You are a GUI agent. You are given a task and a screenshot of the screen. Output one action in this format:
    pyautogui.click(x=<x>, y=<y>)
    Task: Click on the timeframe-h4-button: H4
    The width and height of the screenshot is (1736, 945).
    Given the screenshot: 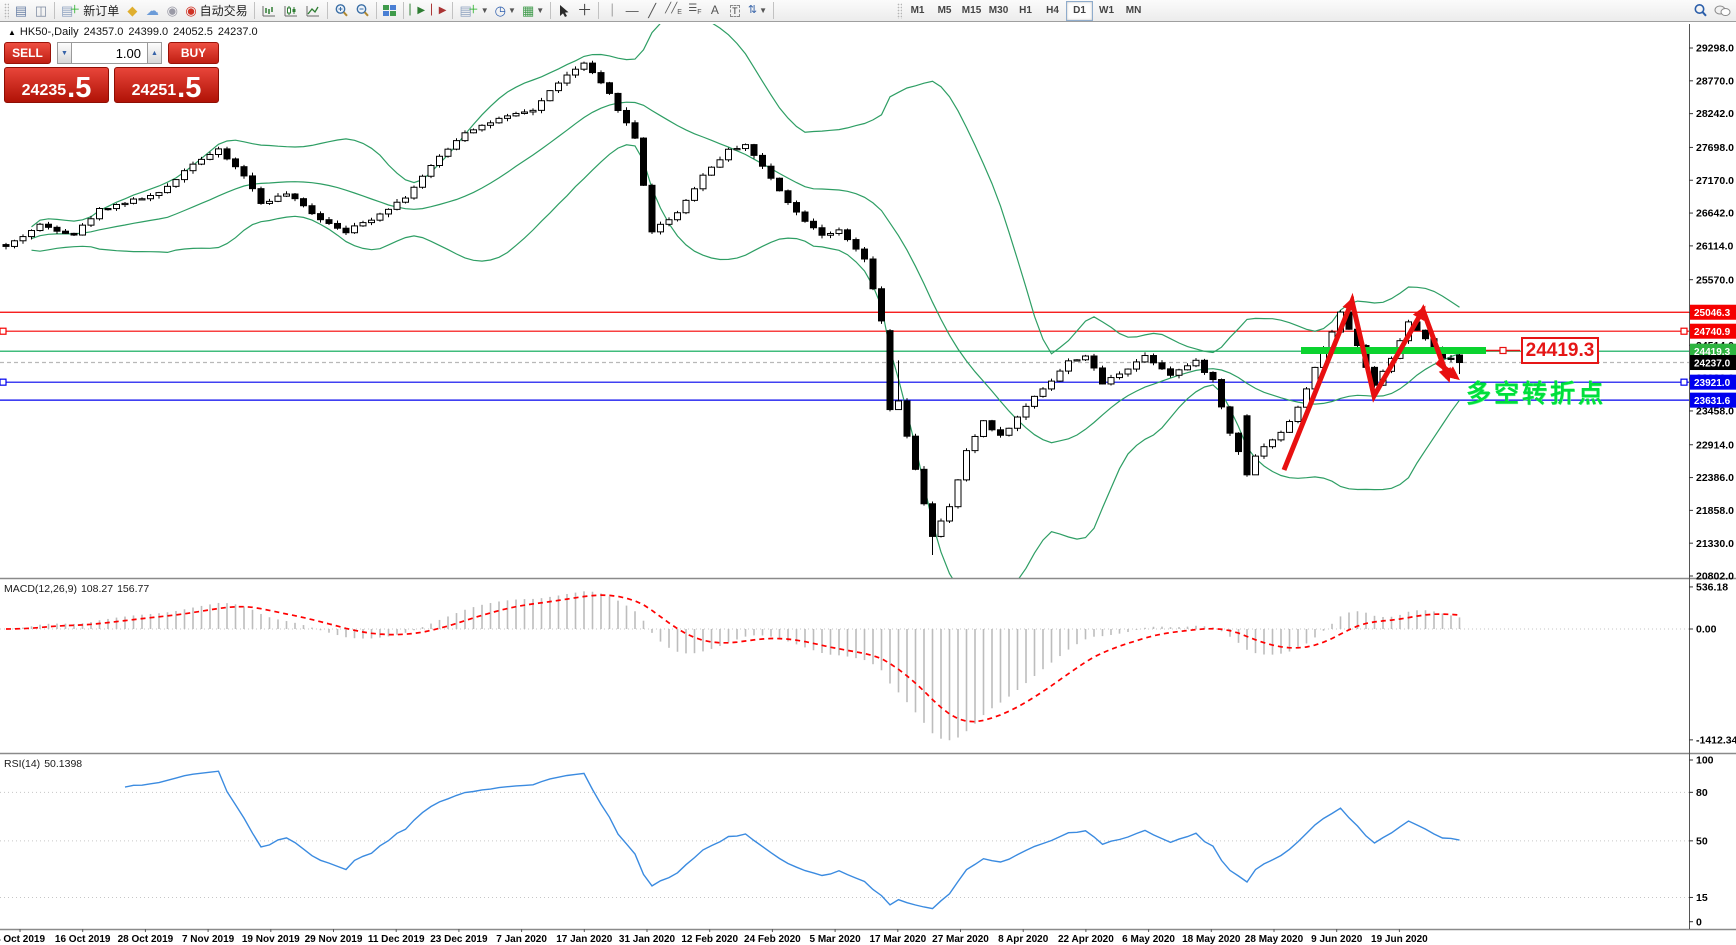 What is the action you would take?
    pyautogui.click(x=1052, y=11)
    